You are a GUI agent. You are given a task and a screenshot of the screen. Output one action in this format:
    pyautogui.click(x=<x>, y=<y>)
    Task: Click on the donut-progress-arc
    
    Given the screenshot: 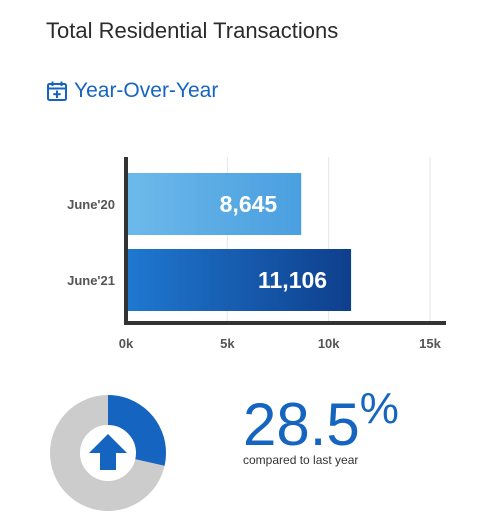 What is the action you would take?
    pyautogui.click(x=108, y=453)
    